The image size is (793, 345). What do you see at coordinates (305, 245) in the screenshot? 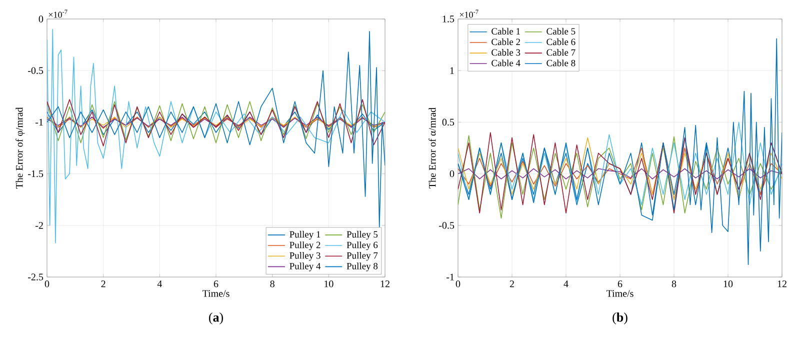
I see `legend-label: Pulley 2` at bounding box center [305, 245].